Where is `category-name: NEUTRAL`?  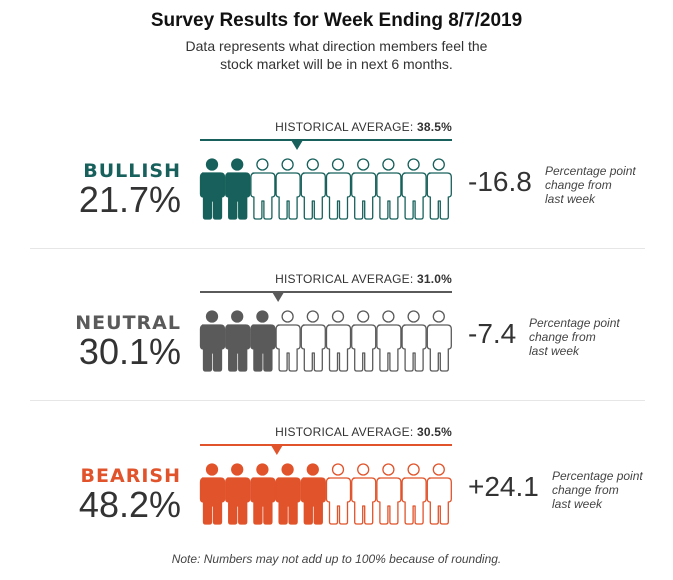
category-name: NEUTRAL is located at coordinates (128, 323).